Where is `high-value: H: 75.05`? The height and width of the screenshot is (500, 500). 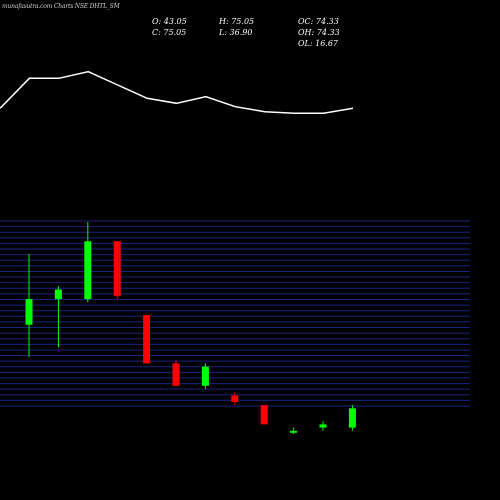
high-value: H: 75.05 is located at coordinates (237, 21).